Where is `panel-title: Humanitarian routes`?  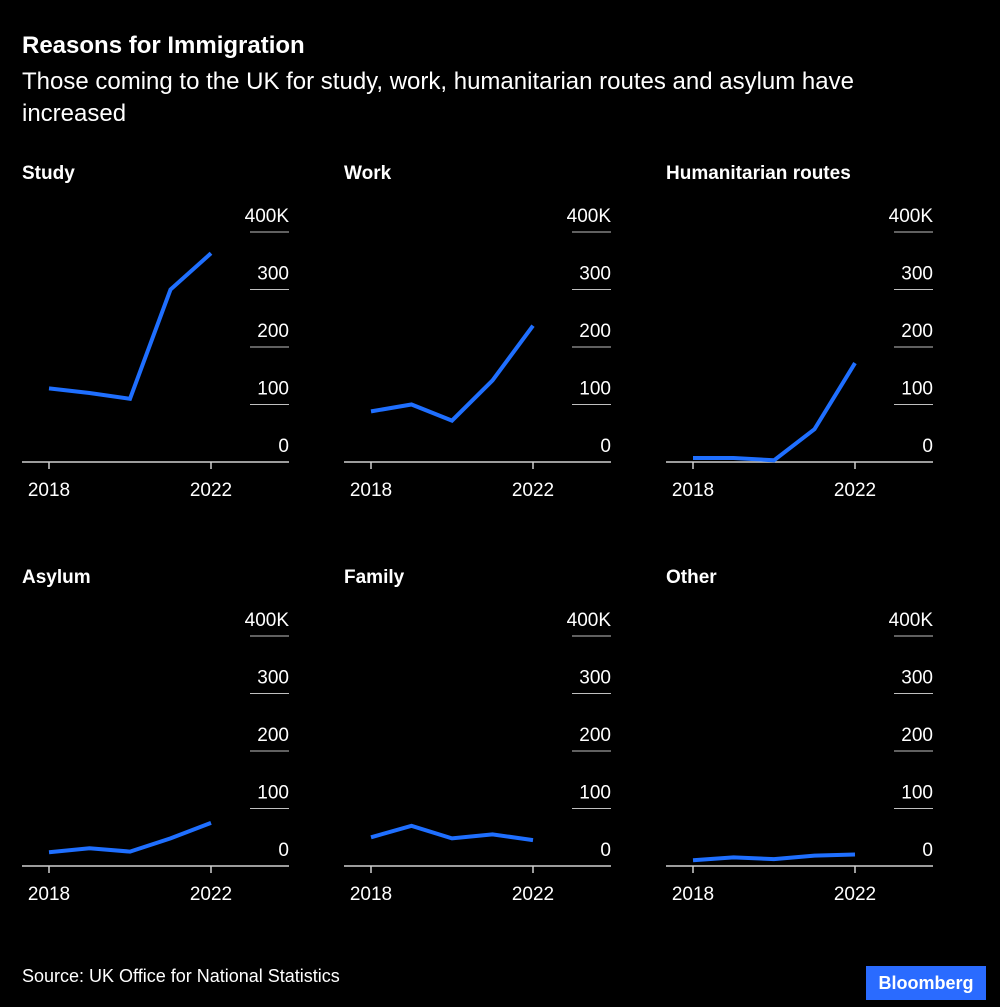 panel-title: Humanitarian routes is located at coordinates (758, 173).